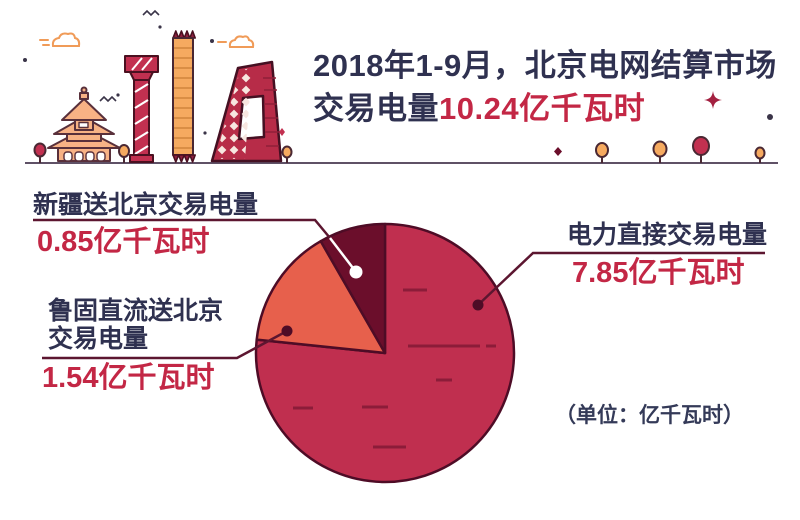 The image size is (800, 520). What do you see at coordinates (287, 331) in the screenshot?
I see `leader-dot-lugu` at bounding box center [287, 331].